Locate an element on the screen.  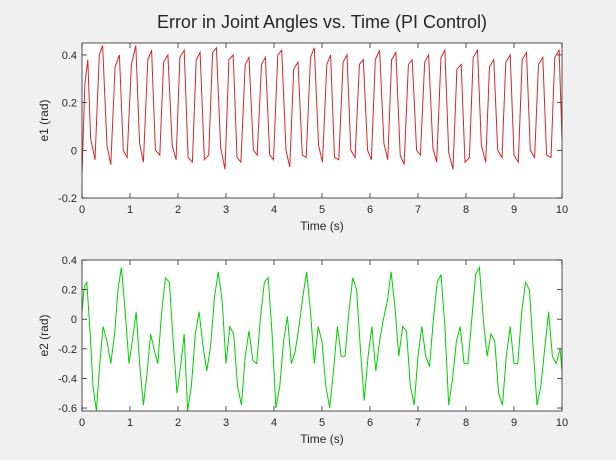
y-tick-label: -0.4 is located at coordinates (67, 379).